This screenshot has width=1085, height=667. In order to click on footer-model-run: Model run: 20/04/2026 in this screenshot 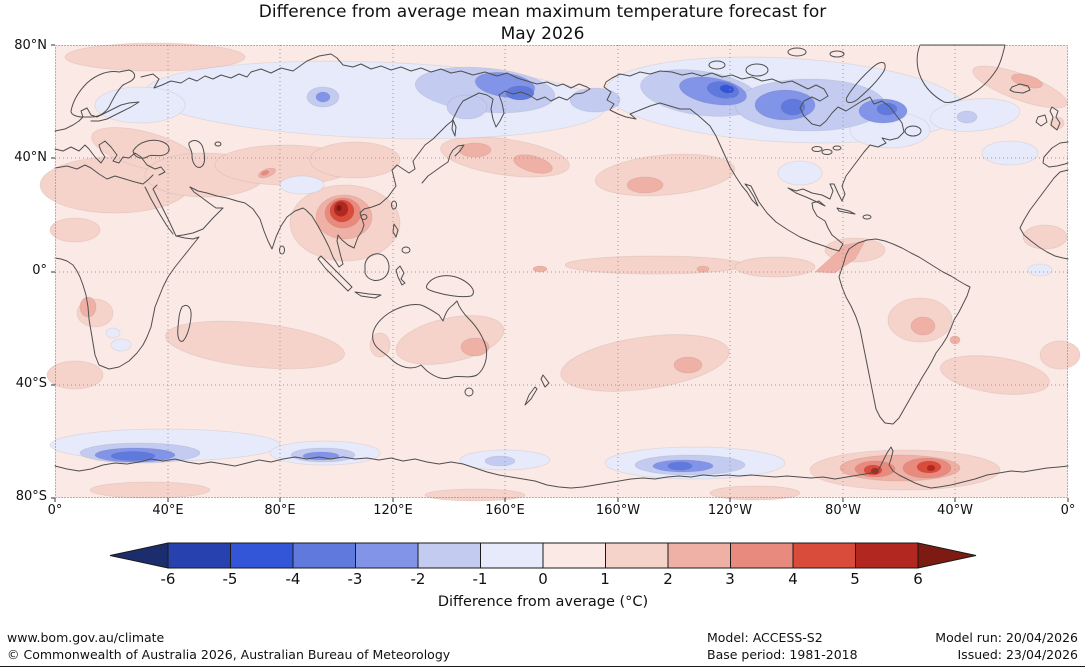, I will do `click(1006, 637)`.